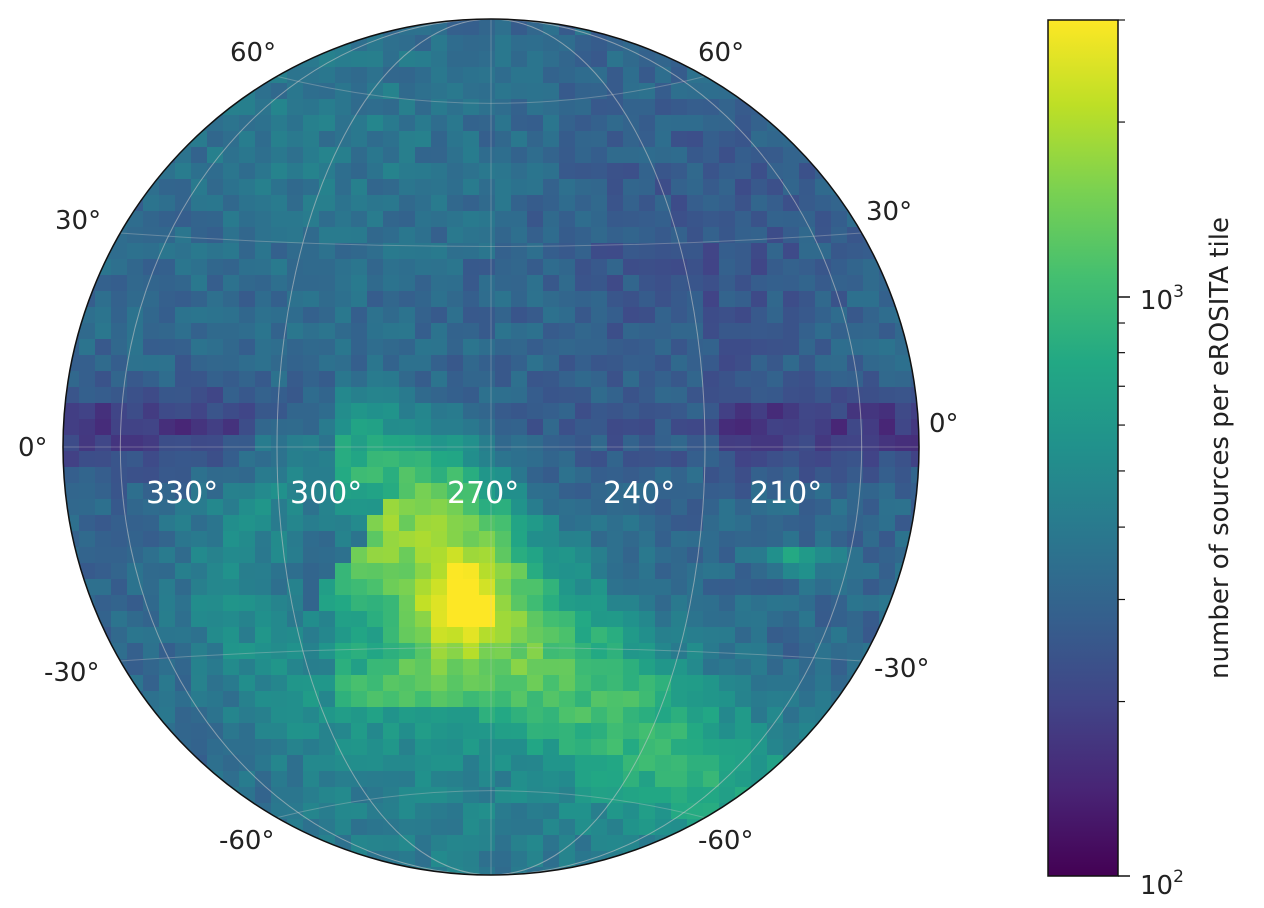 The height and width of the screenshot is (908, 1264). I want to click on lon-label-300: 300°, so click(326, 493).